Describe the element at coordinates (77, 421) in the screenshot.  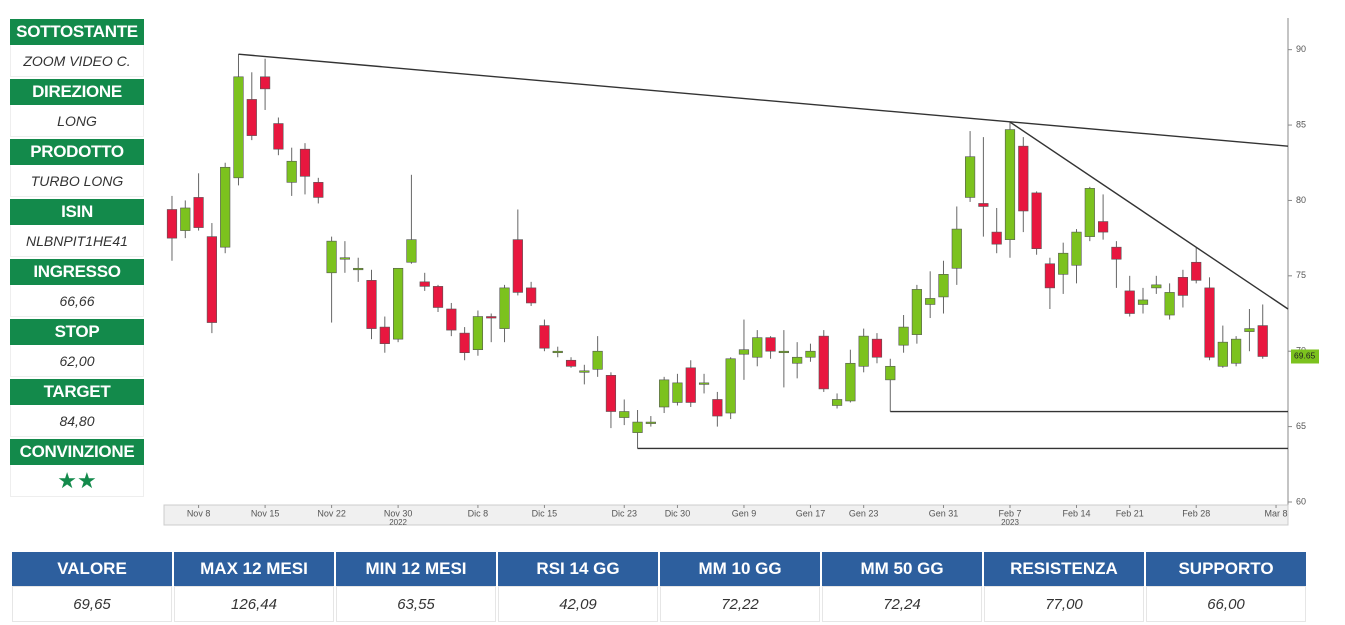
I see `field-value-text: 84,80` at that location.